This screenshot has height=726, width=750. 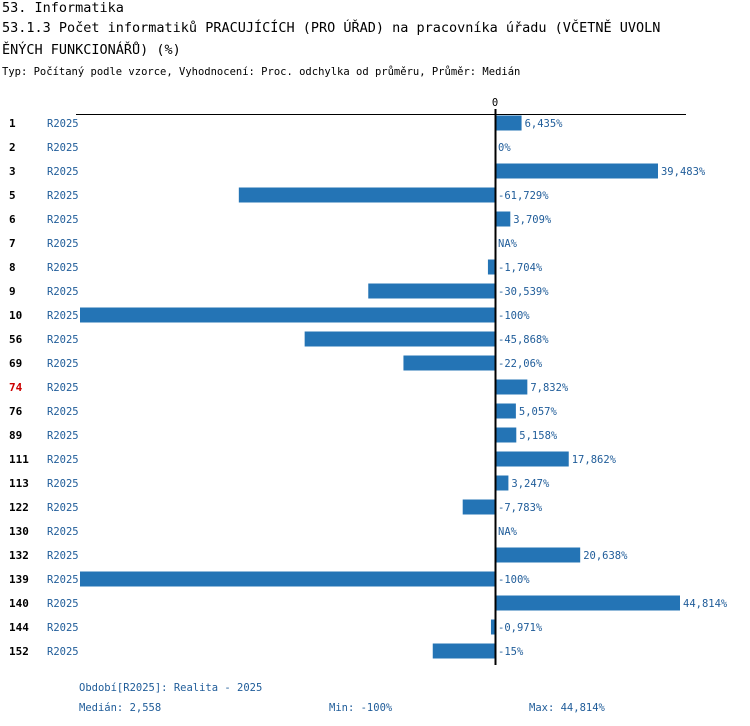 I want to click on category-label: 6, so click(x=12, y=219).